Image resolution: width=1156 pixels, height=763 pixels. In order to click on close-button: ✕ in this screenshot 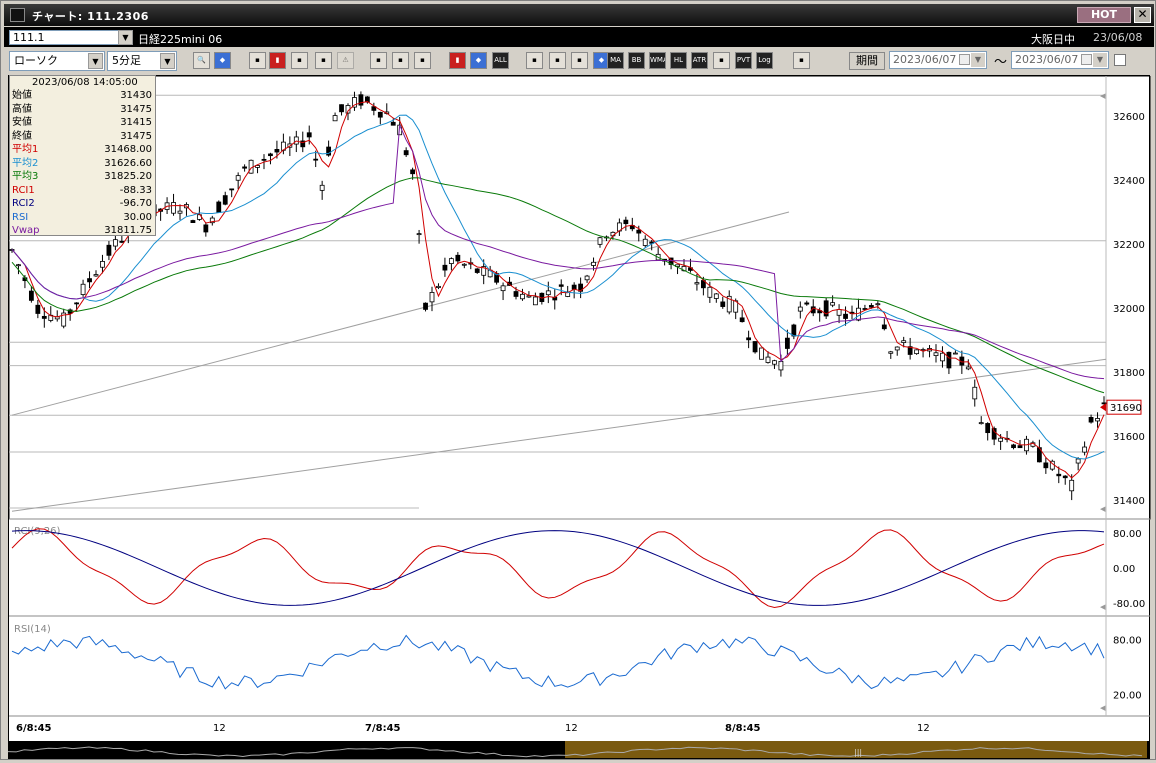, I will do `click(1142, 15)`.